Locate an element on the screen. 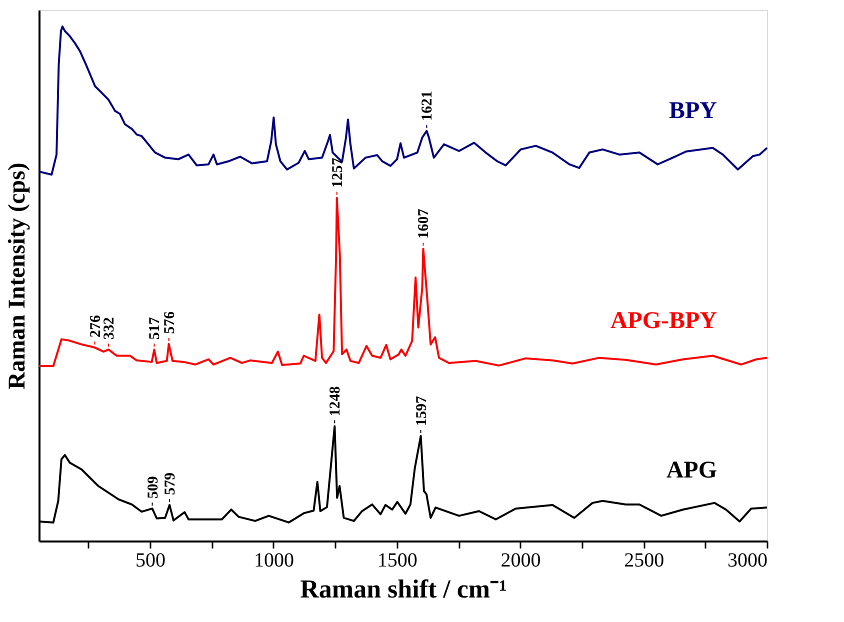  series-label: BPY is located at coordinates (693, 111).